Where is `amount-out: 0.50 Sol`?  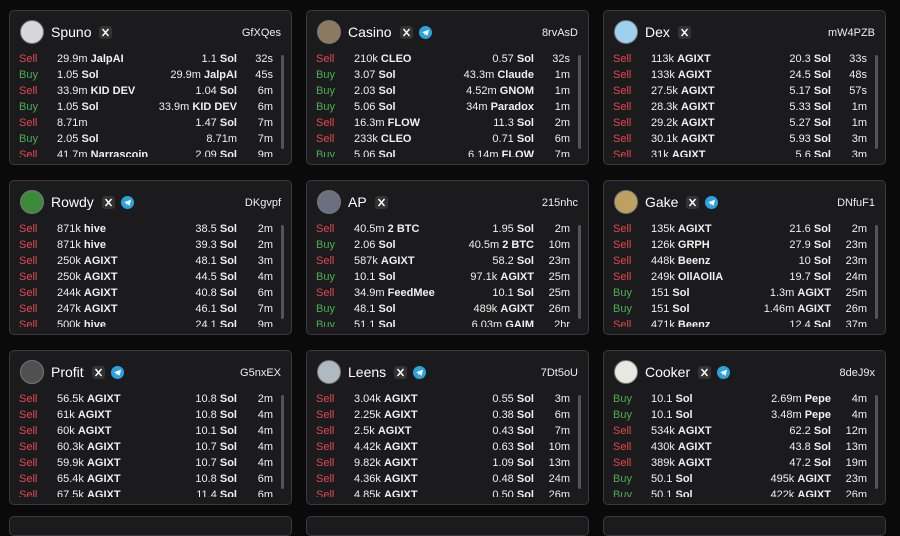
amount-out: 0.50 Sol is located at coordinates (513, 492).